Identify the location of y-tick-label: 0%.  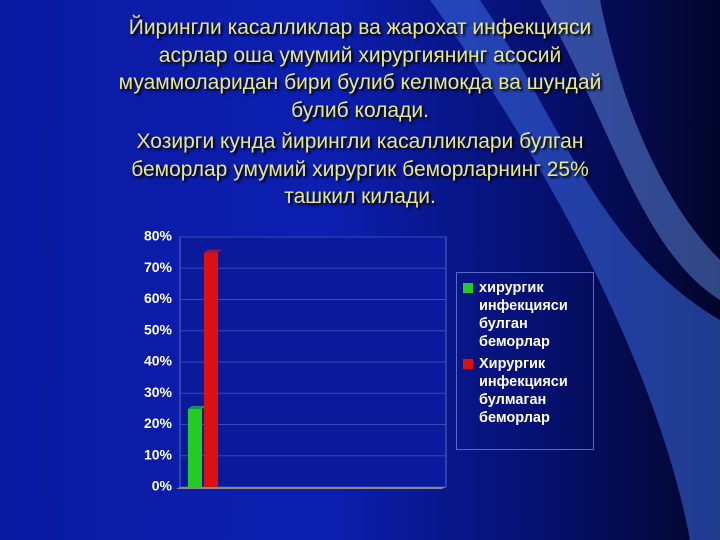
(162, 486).